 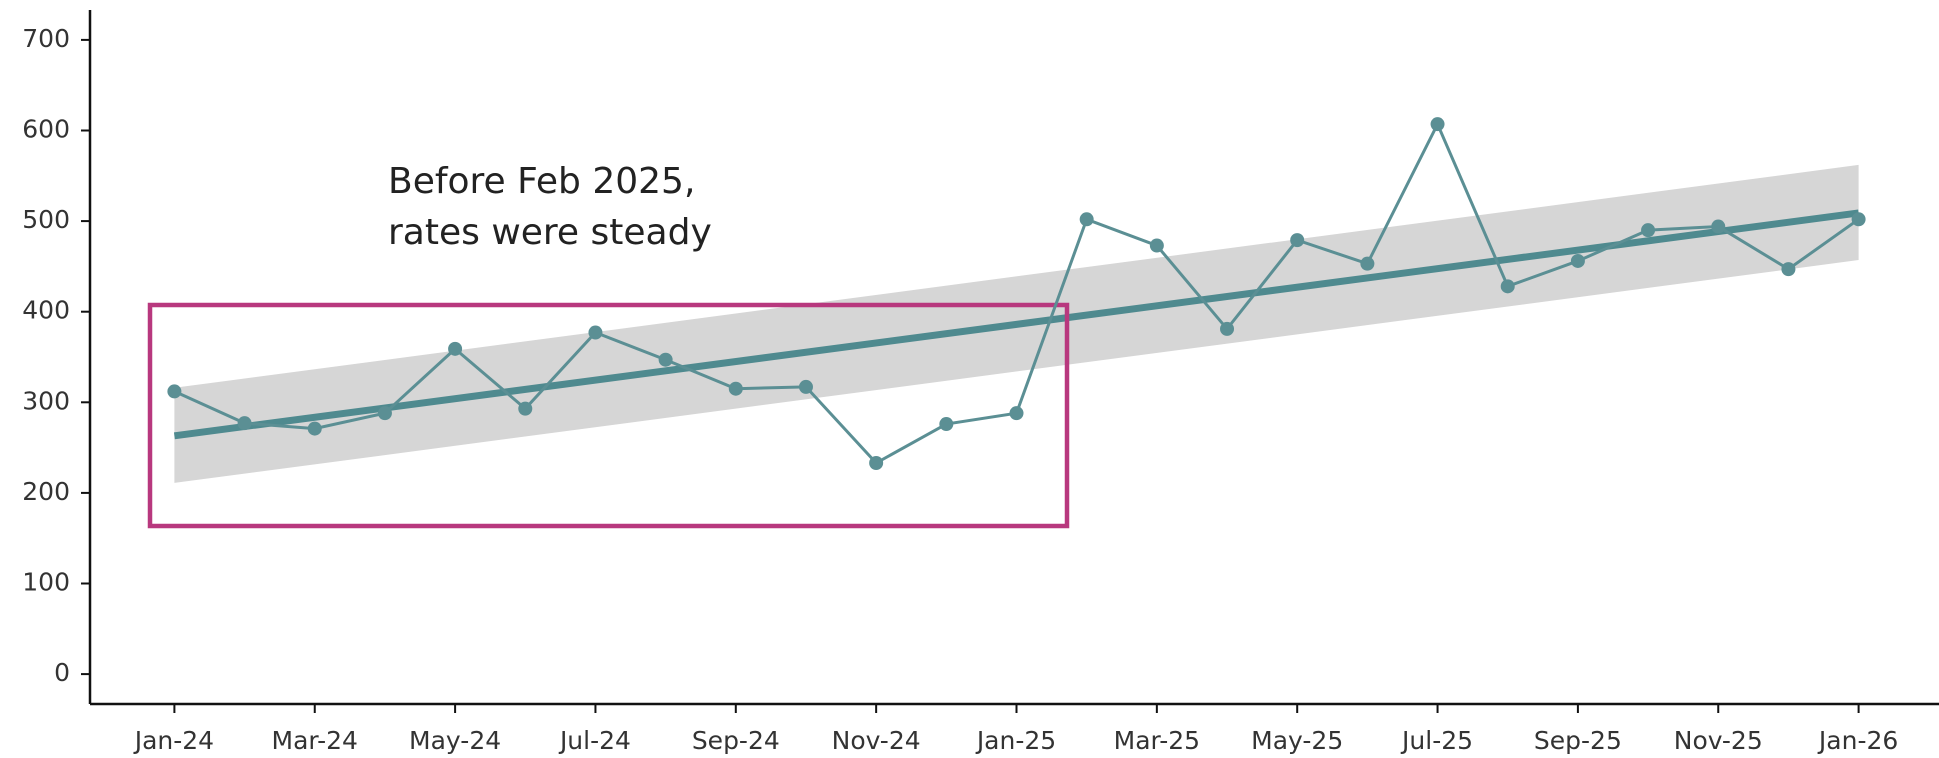 I want to click on x-tick-label: Mar-24, so click(x=315, y=740).